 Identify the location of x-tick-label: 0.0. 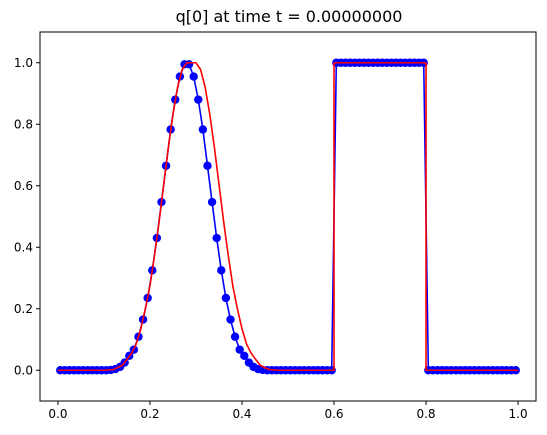
(57, 414).